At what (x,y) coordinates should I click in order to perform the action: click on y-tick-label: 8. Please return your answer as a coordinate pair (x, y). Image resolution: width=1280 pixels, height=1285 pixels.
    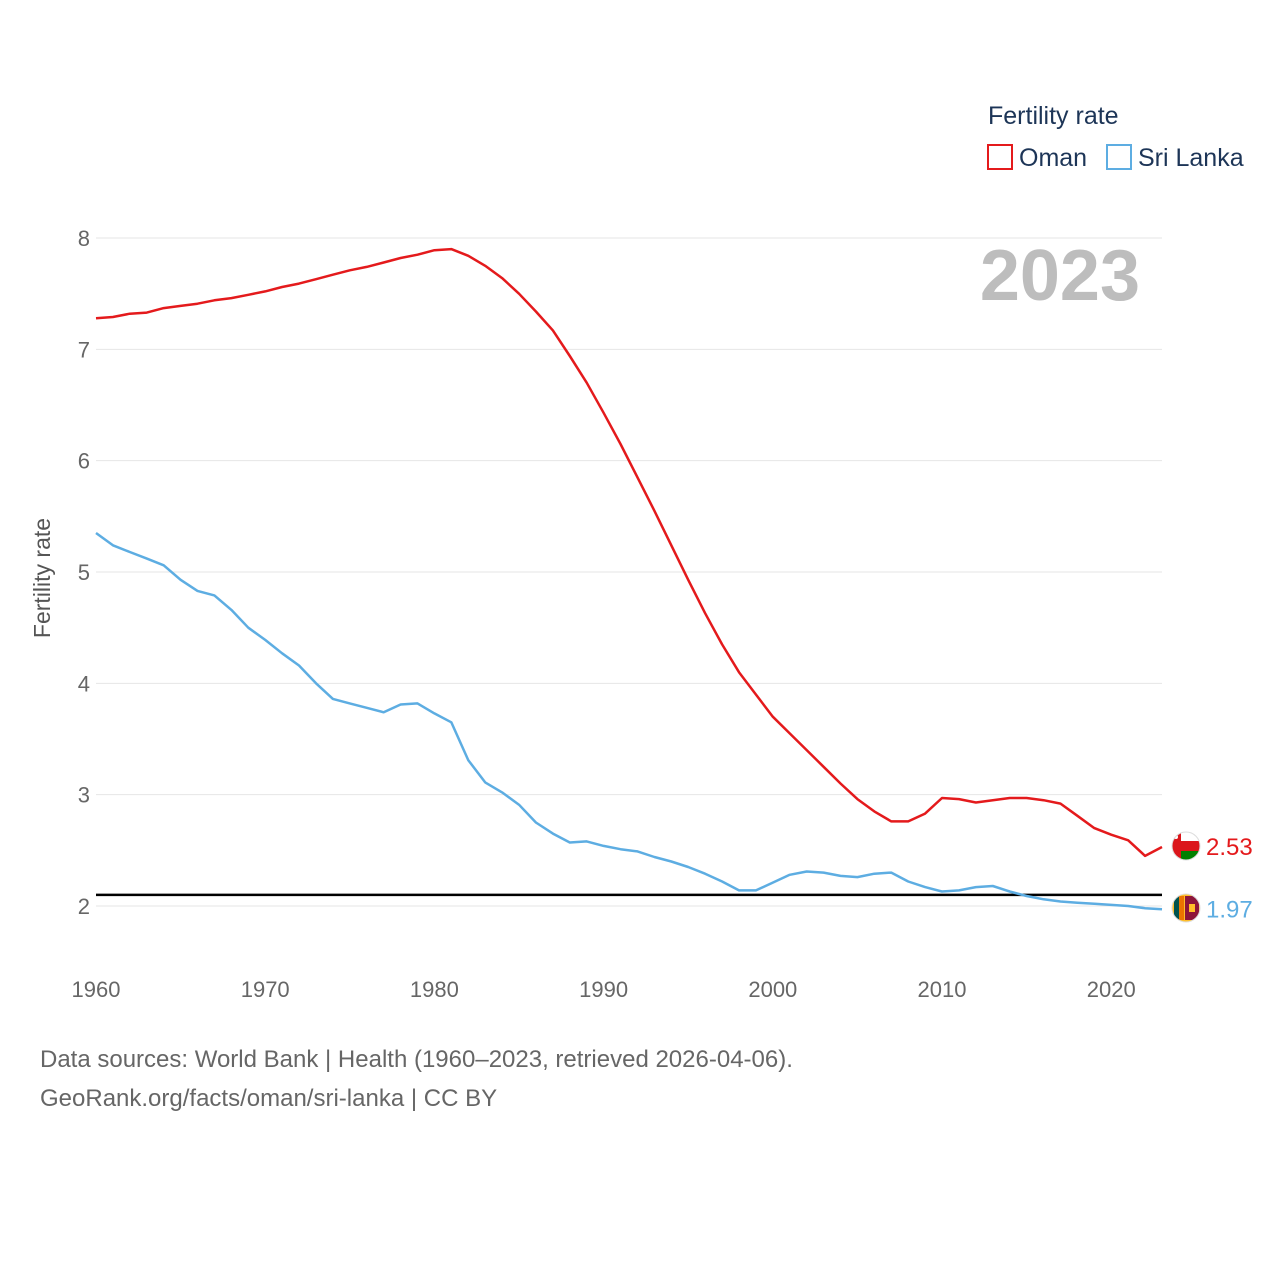
    Looking at the image, I should click on (84, 238).